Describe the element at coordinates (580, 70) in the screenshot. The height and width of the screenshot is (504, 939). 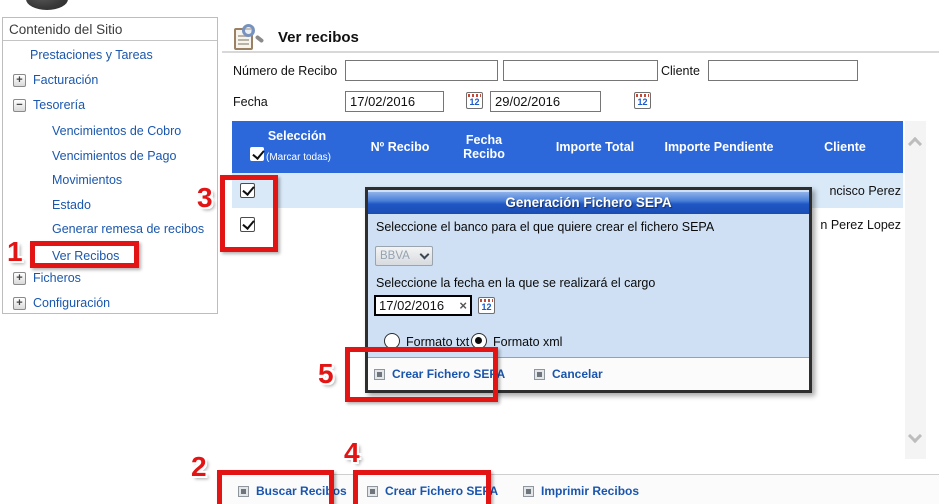
I see `numero-recibo-hasta-input` at that location.